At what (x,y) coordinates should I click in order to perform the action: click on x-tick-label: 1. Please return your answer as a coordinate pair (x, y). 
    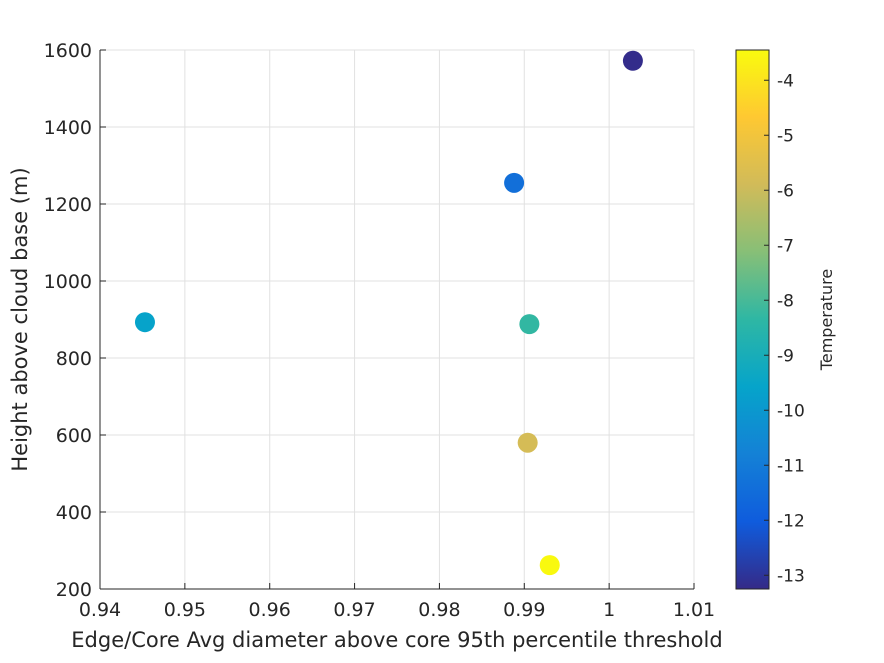
    Looking at the image, I should click on (609, 610).